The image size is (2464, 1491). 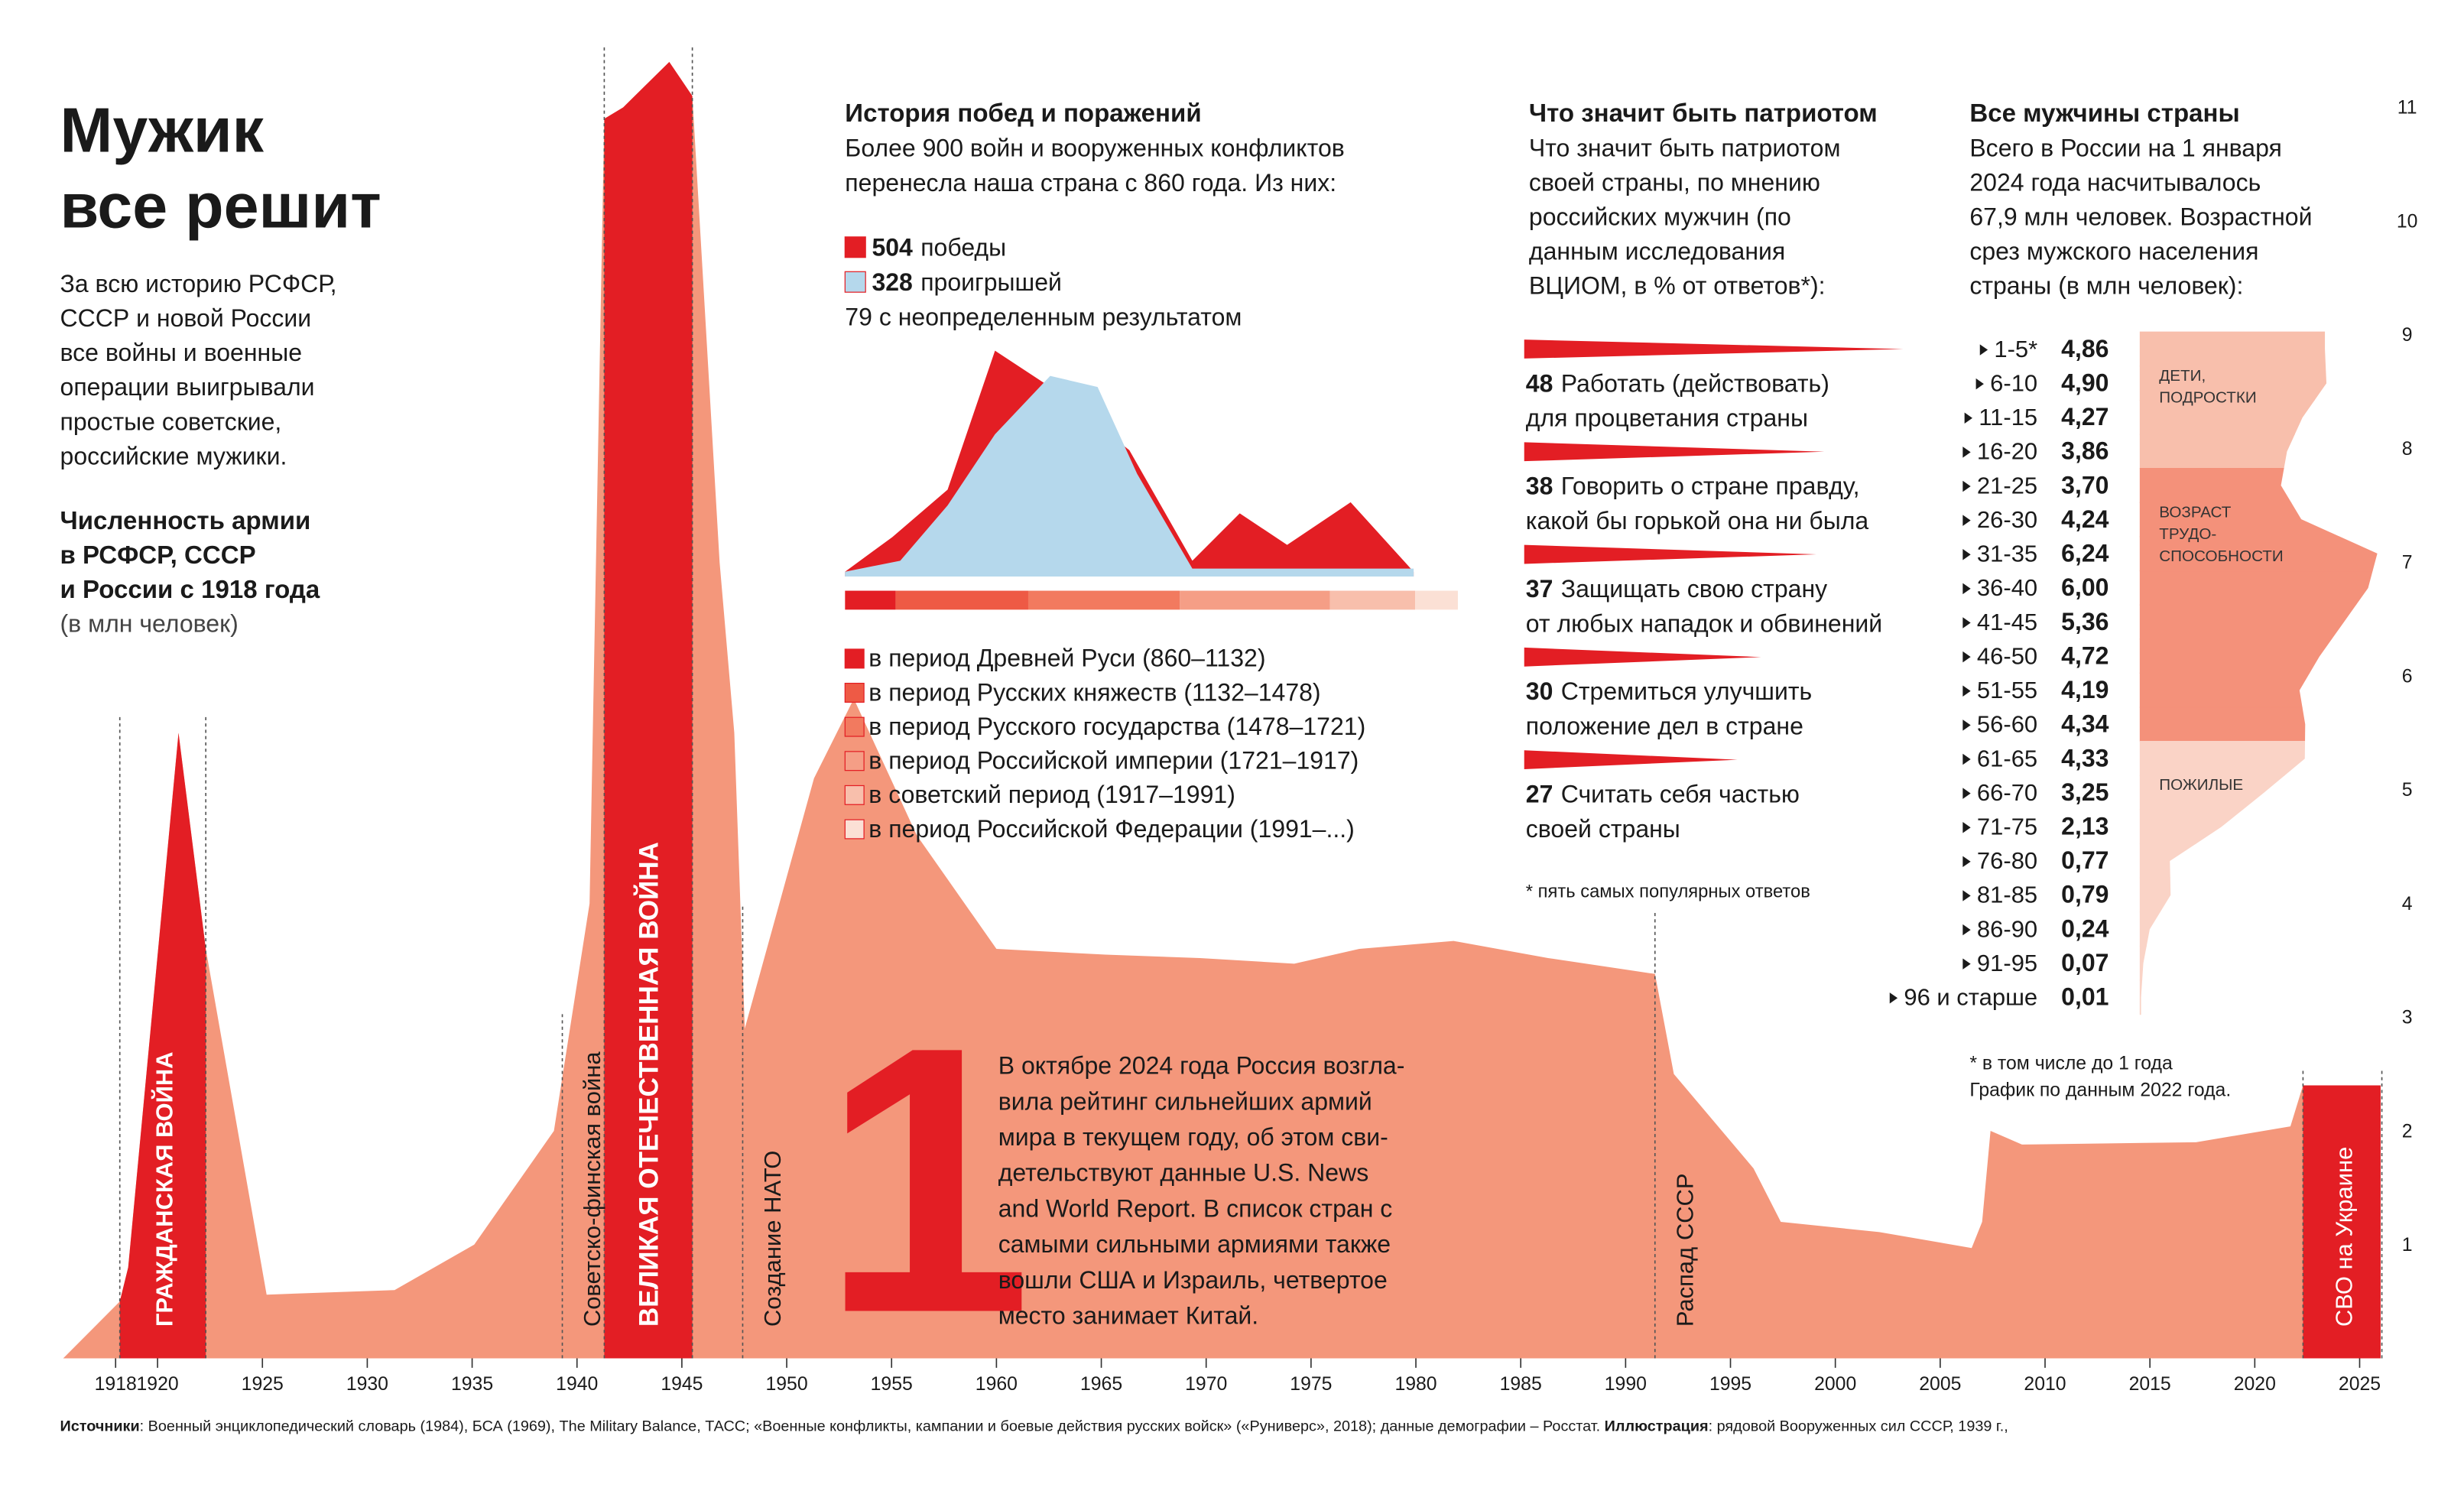 What do you see at coordinates (173, 455) in the screenshot?
I see `intro-text: российские мужики.` at bounding box center [173, 455].